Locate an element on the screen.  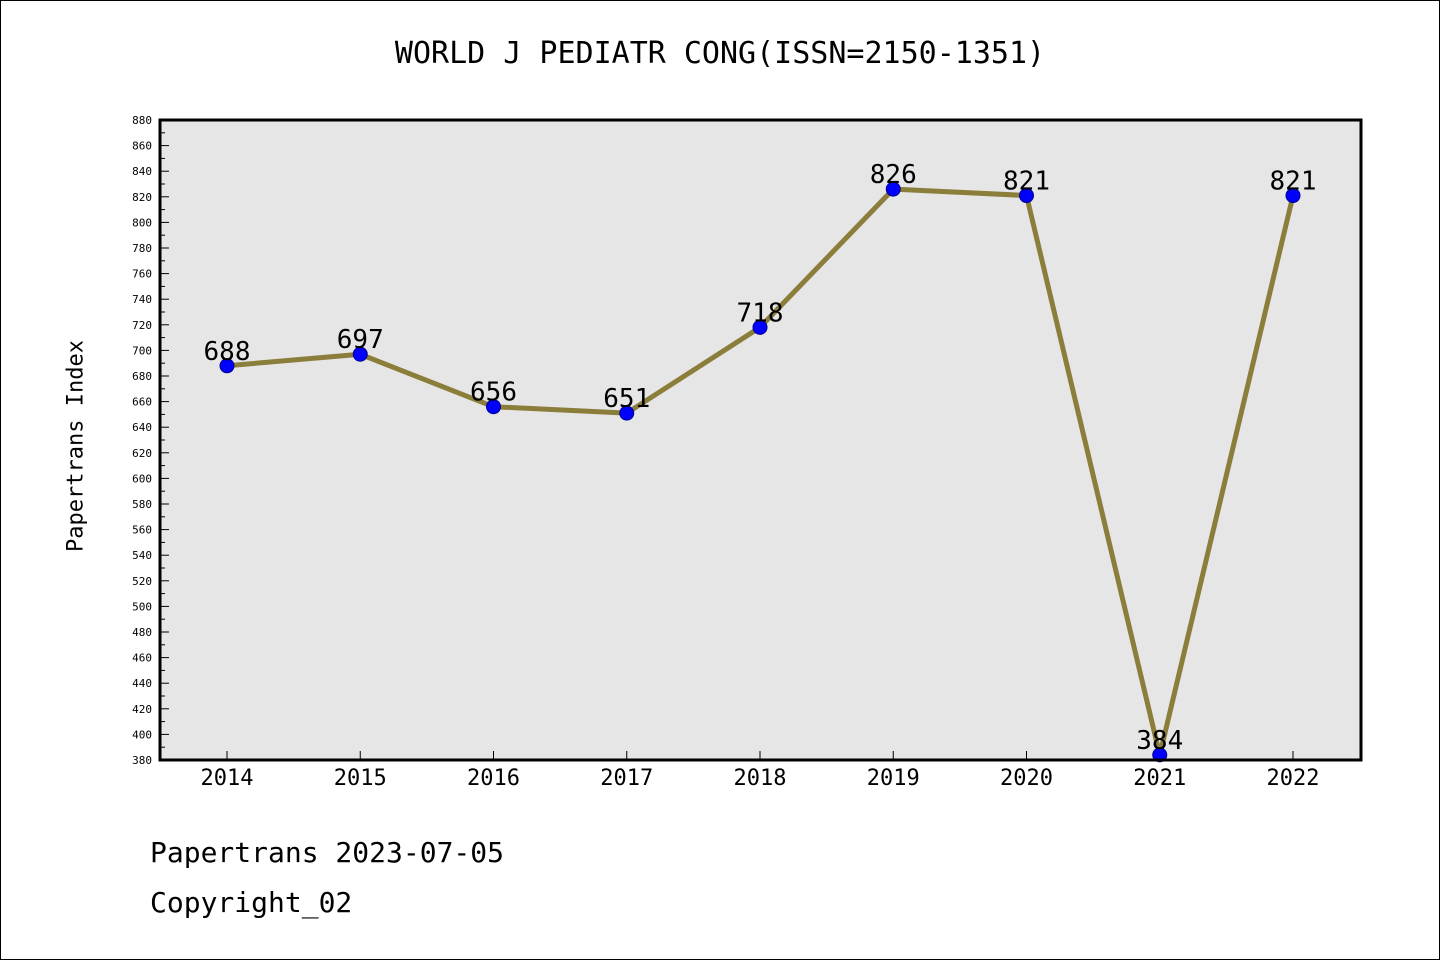
data-label: 656 is located at coordinates (493, 393).